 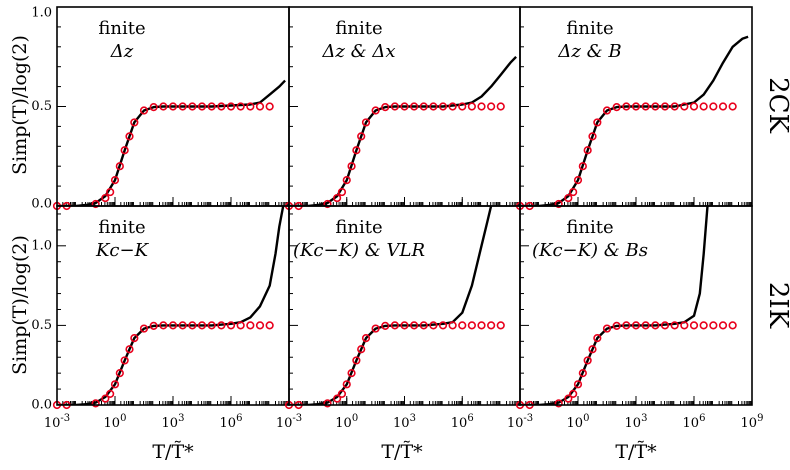 What do you see at coordinates (20, 105) in the screenshot?
I see `ylabel-top: Simp(T)/log(2)` at bounding box center [20, 105].